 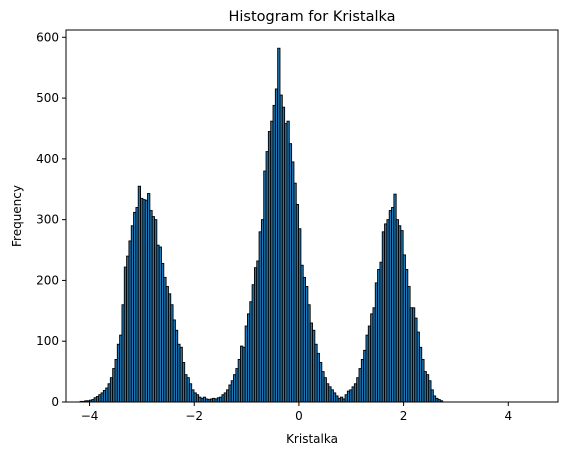 I want to click on y-tick-label: 300, so click(x=47, y=220).